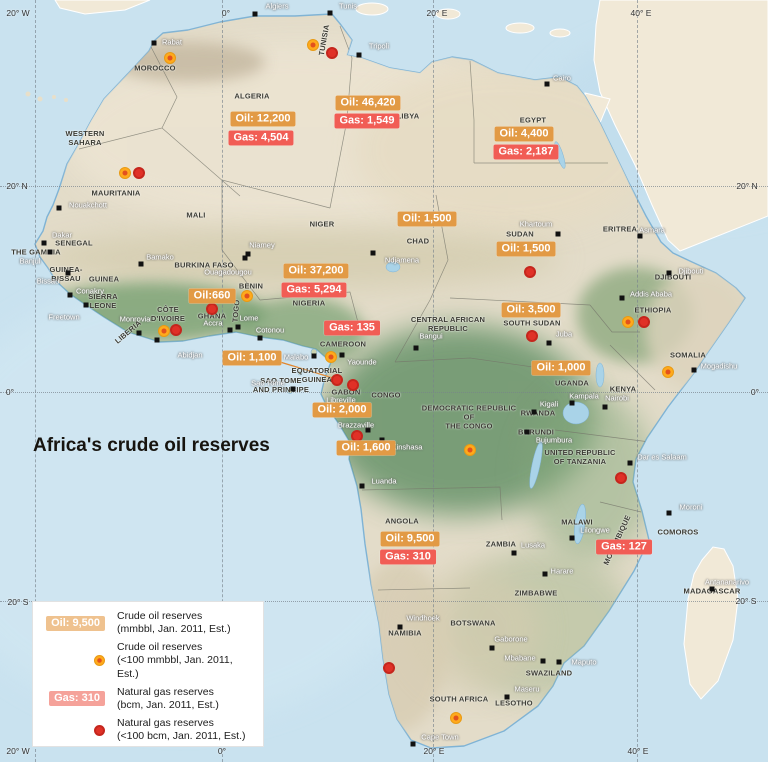 The image size is (768, 762). I want to click on country-label: ERITREA, so click(620, 229).